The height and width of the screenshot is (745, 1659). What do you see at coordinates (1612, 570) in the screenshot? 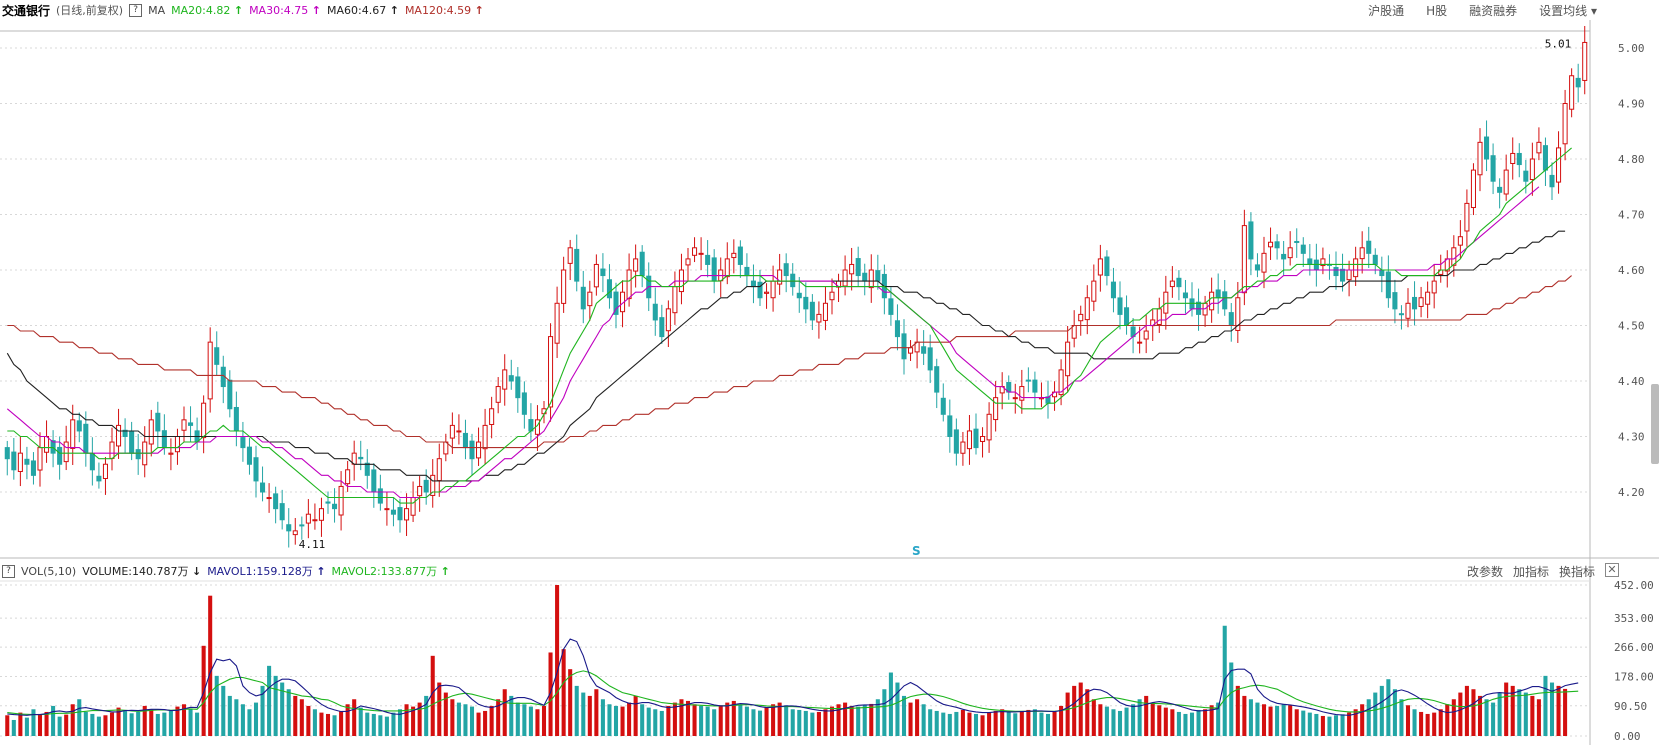
I see `close-icon: ✕` at bounding box center [1612, 570].